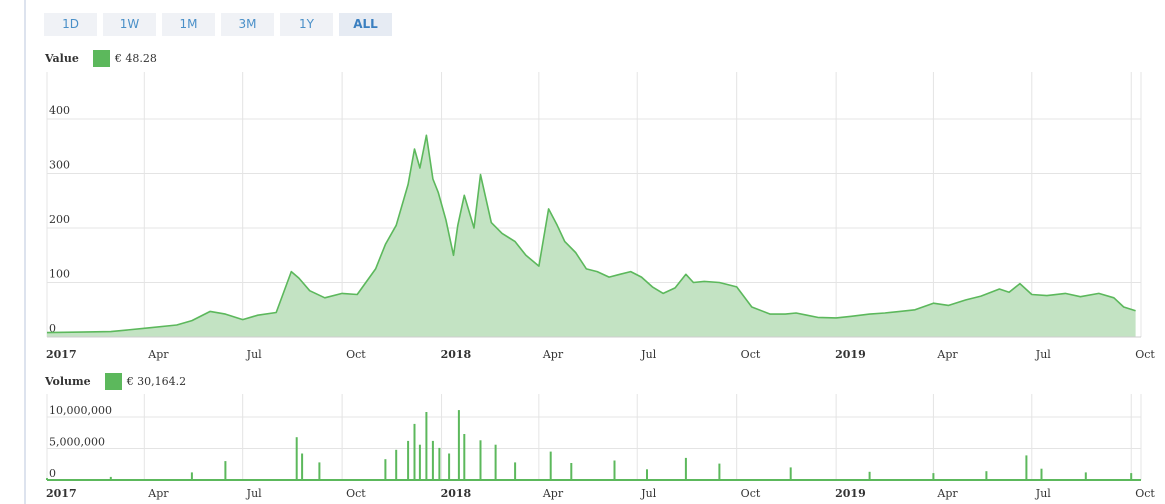  Describe the element at coordinates (247, 24) in the screenshot. I see `range-3m-button: 3M` at that location.